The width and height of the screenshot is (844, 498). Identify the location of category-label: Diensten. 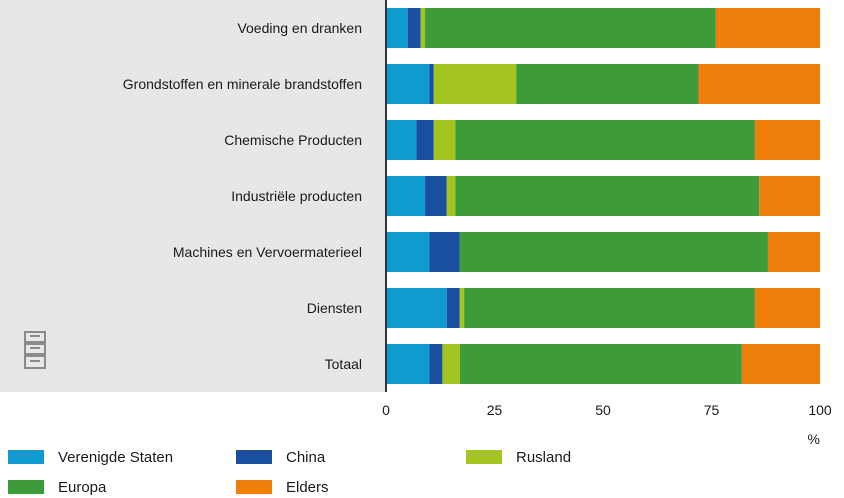
(334, 308).